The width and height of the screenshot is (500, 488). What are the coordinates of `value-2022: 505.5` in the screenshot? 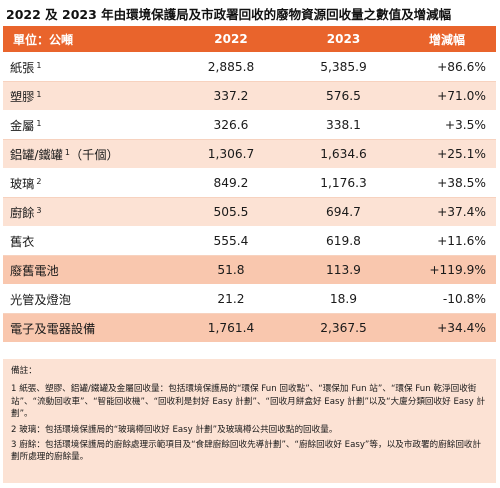 It's located at (231, 212).